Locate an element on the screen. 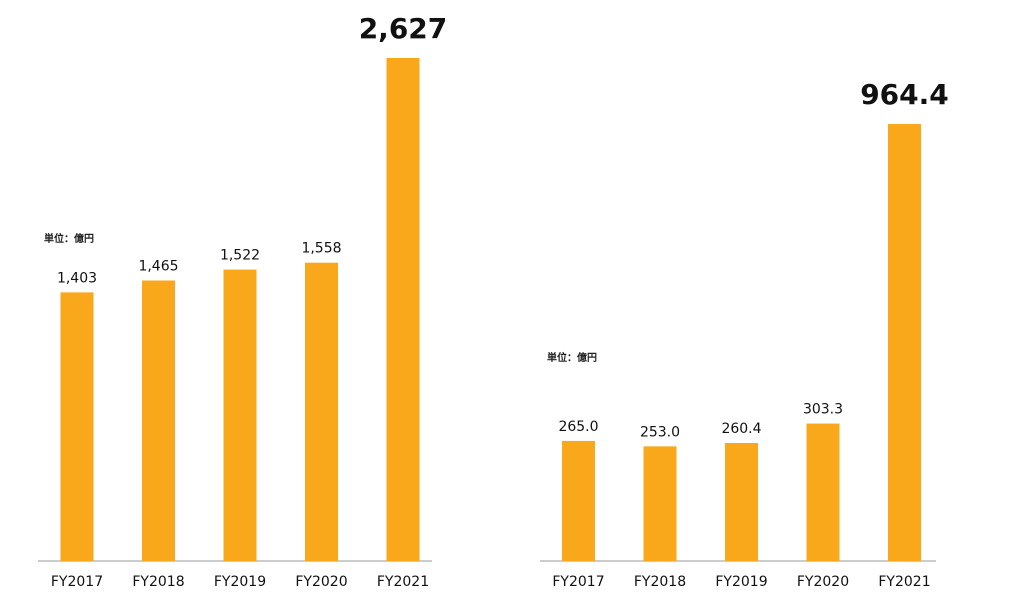 The width and height of the screenshot is (1021, 600). data-label: 303.3 is located at coordinates (823, 410).